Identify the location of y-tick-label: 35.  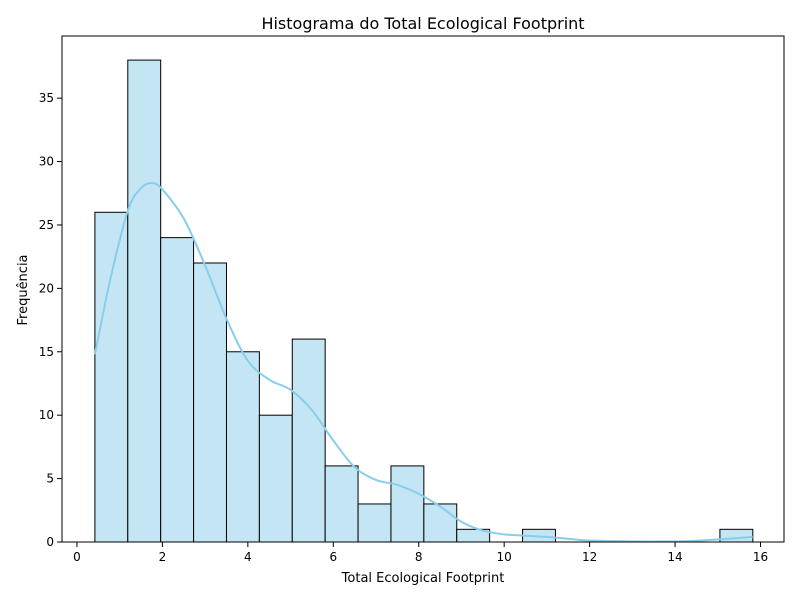
(46, 98).